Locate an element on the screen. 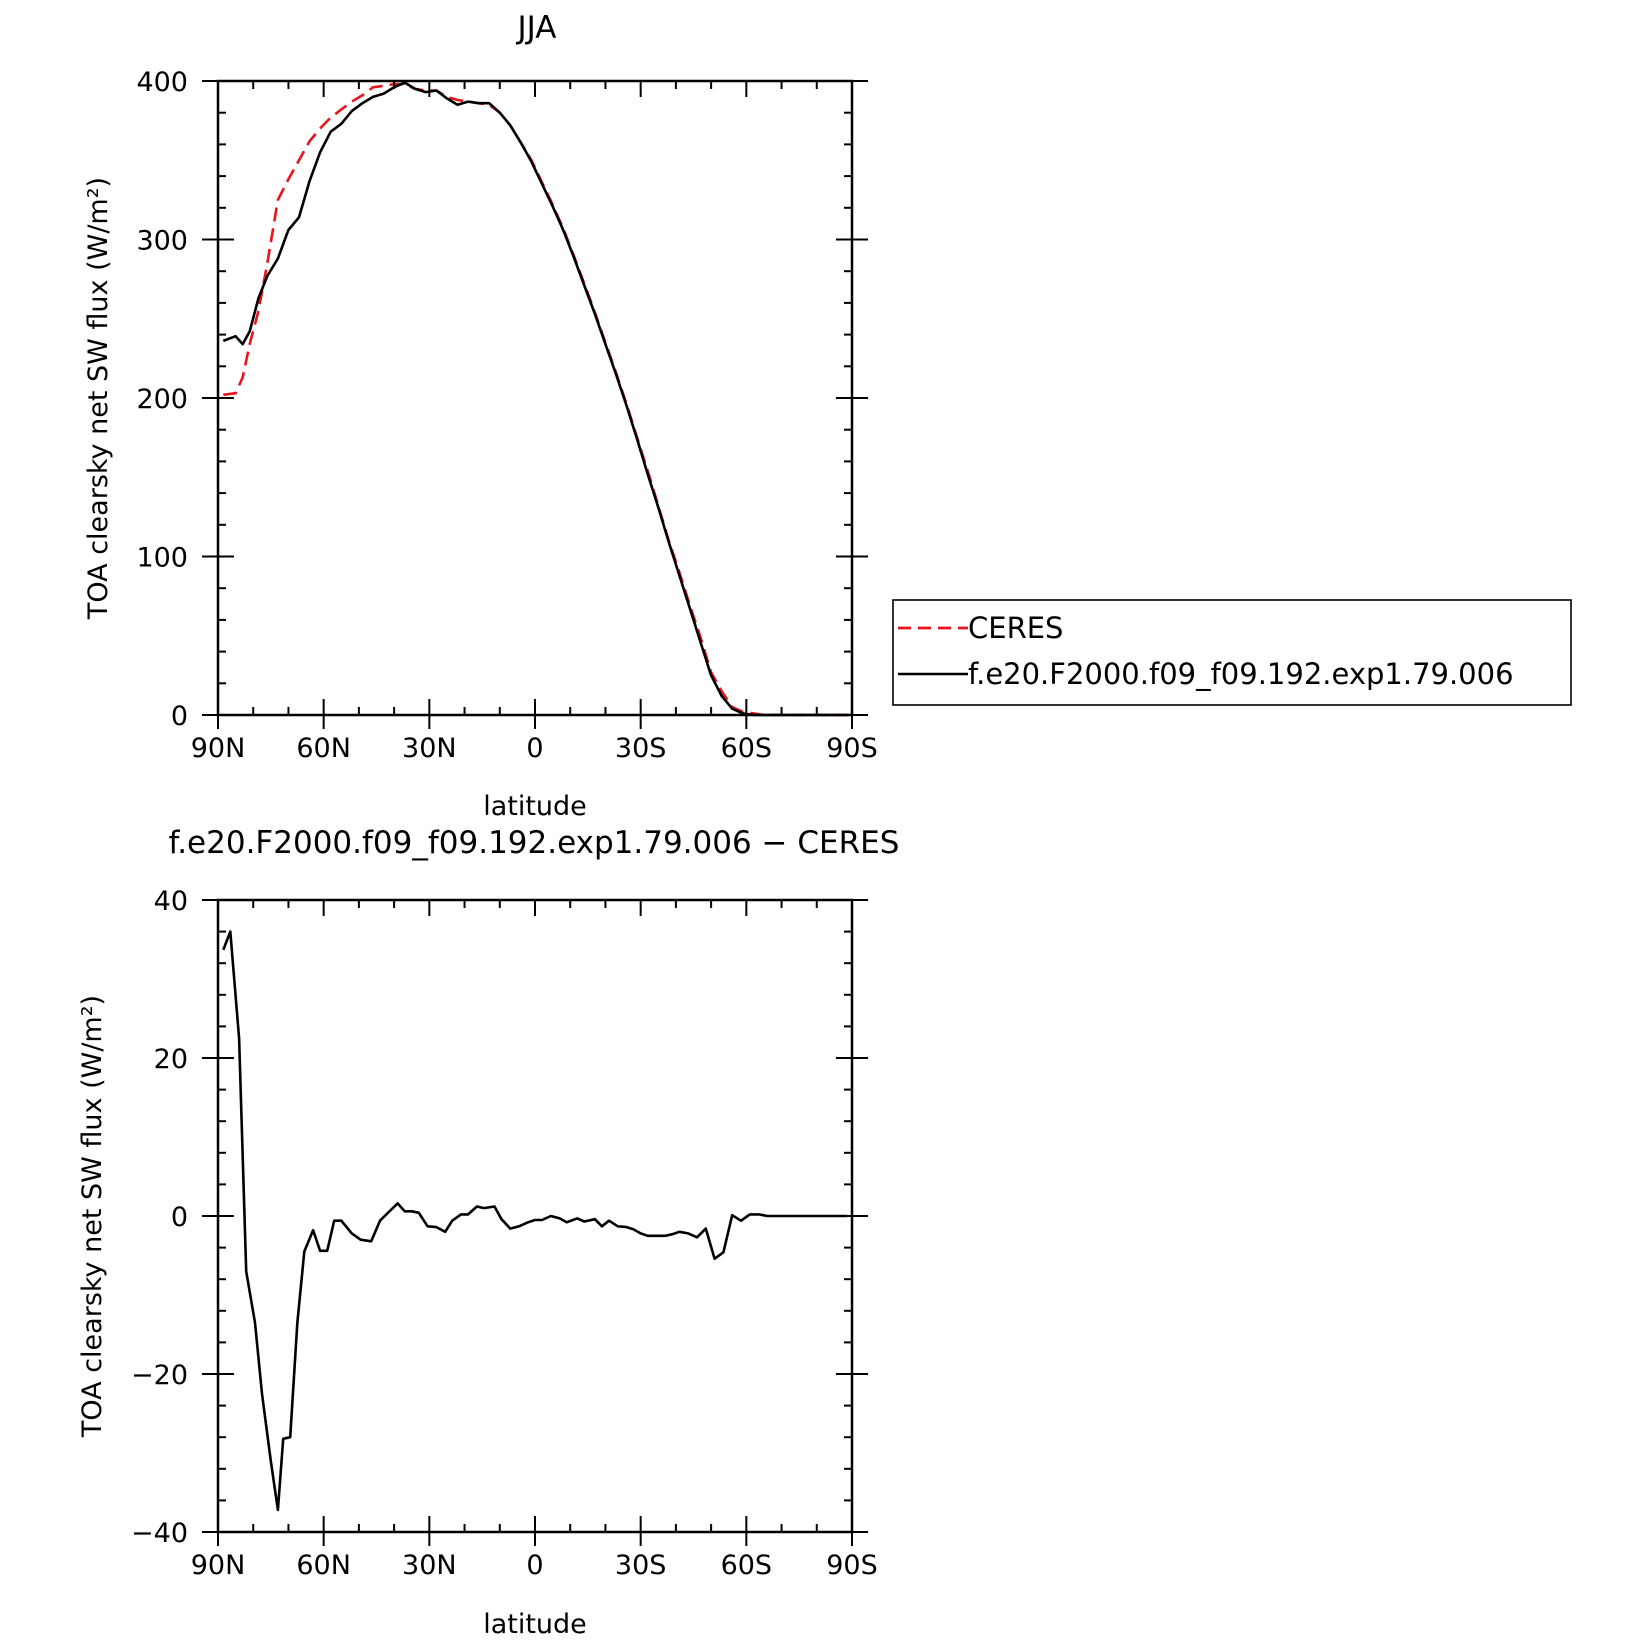  top-x-tick-label: 0 is located at coordinates (534, 748).